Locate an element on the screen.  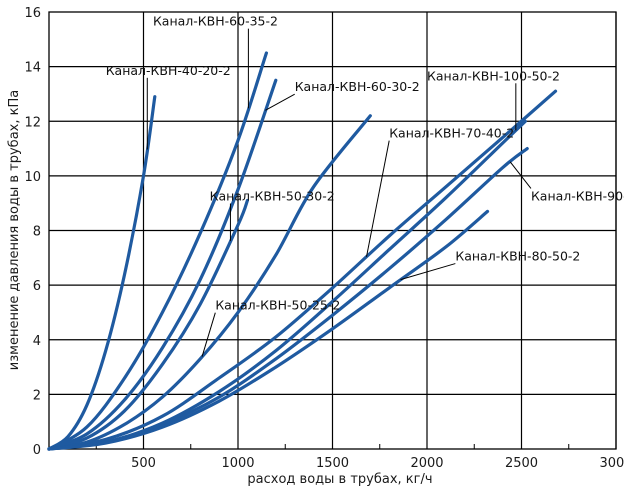
y-tick-label: 0 is located at coordinates (37, 450).